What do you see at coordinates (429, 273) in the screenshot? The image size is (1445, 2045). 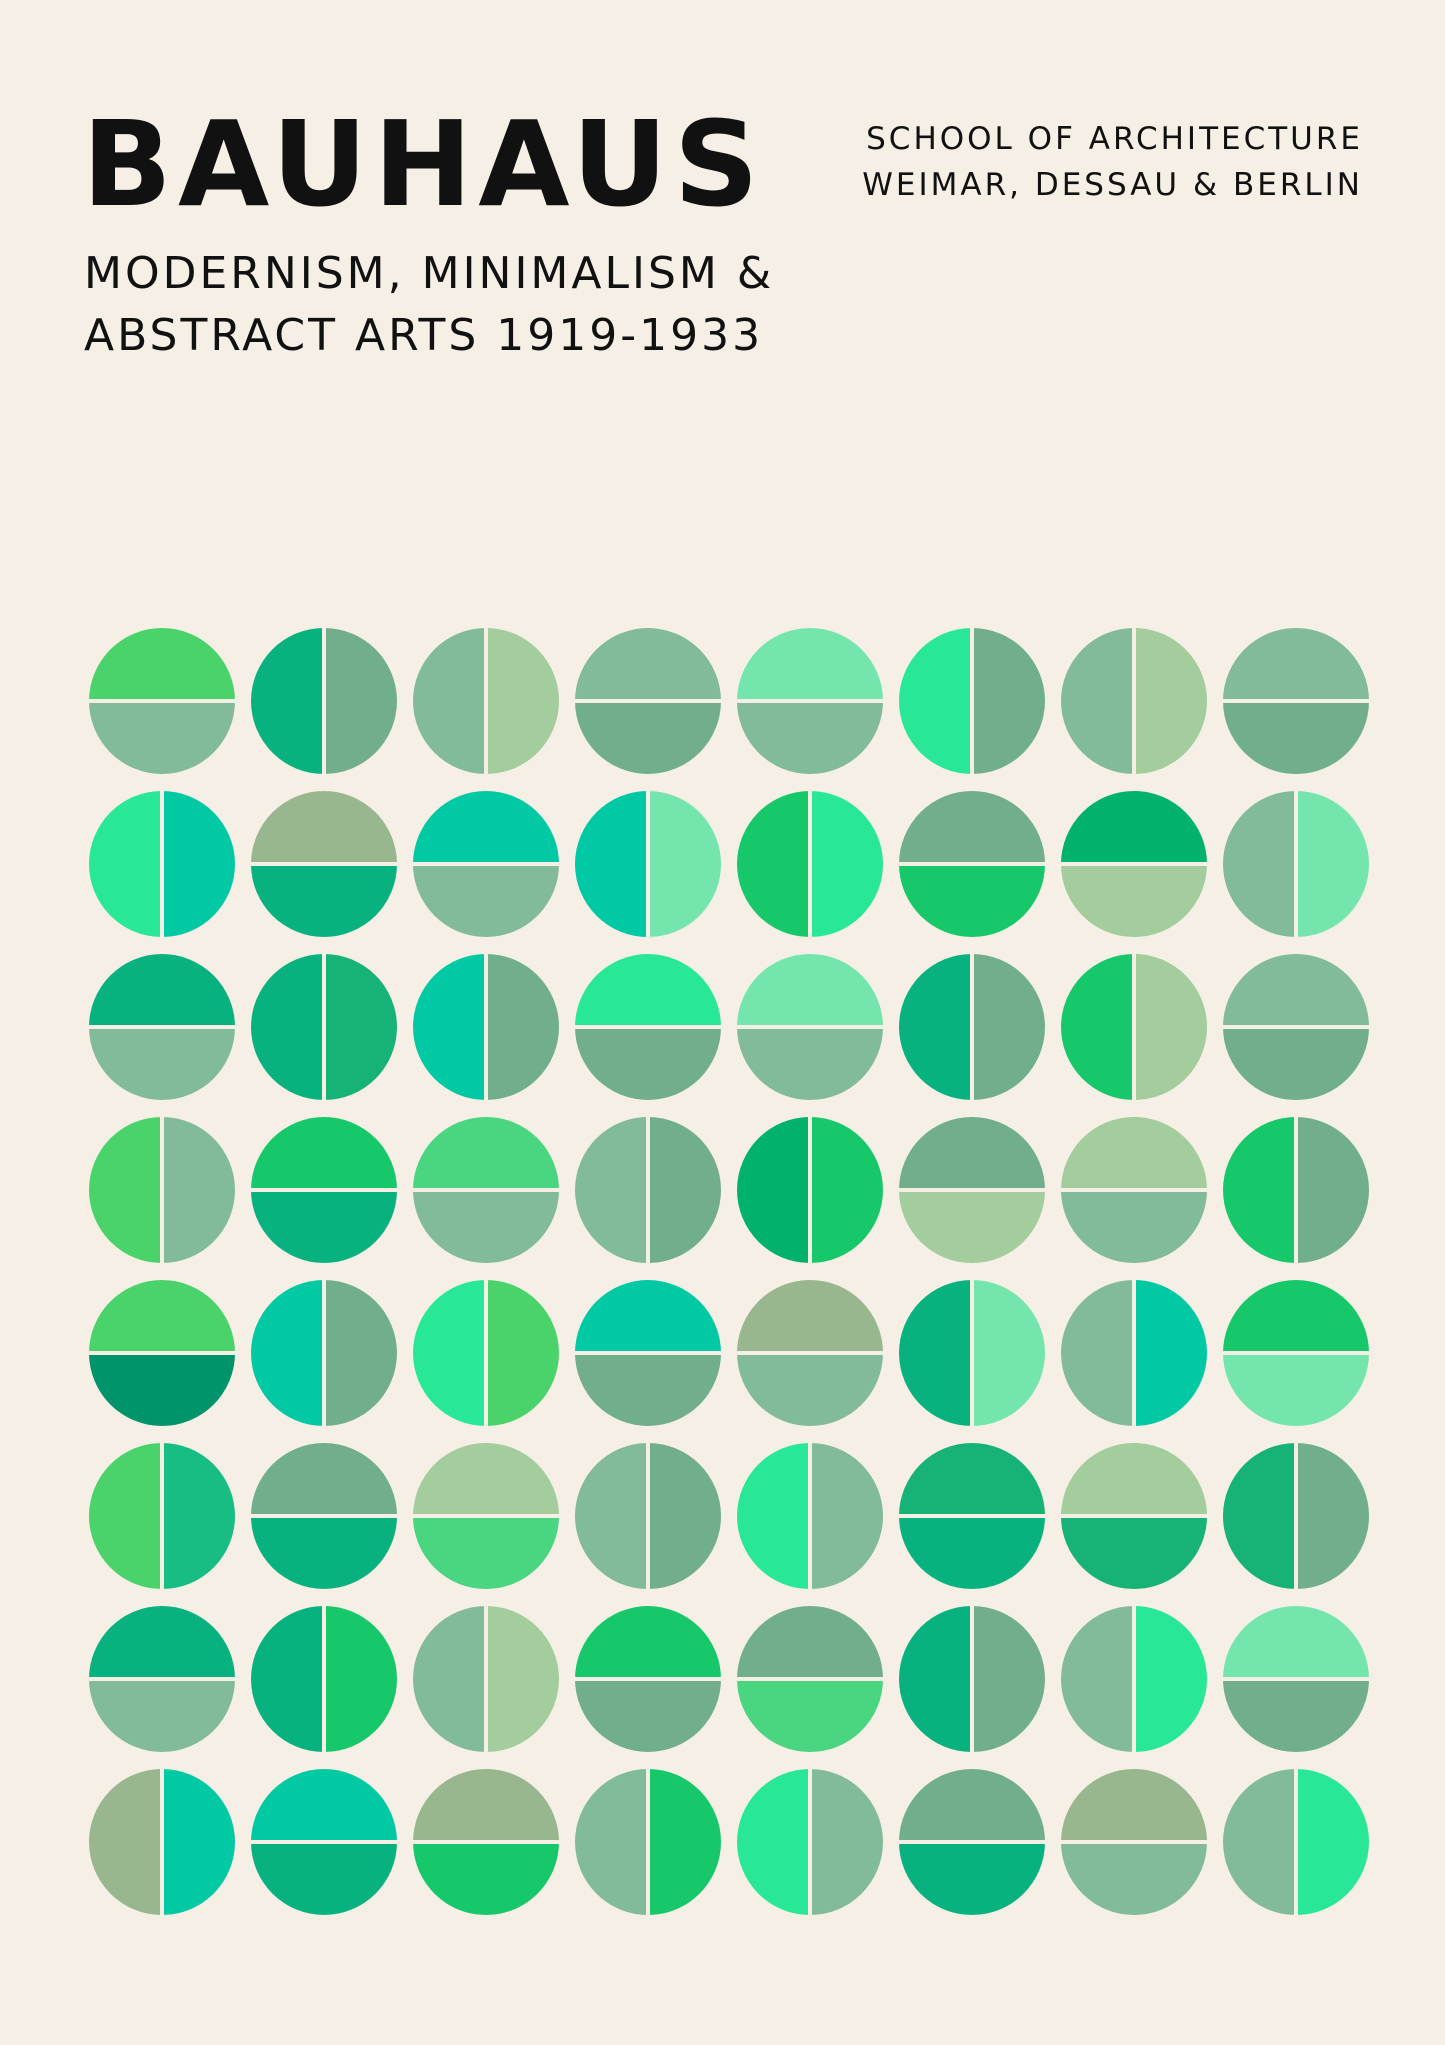 I see `subtitle-line-1: MODERNISM, MINIMALISM &` at bounding box center [429, 273].